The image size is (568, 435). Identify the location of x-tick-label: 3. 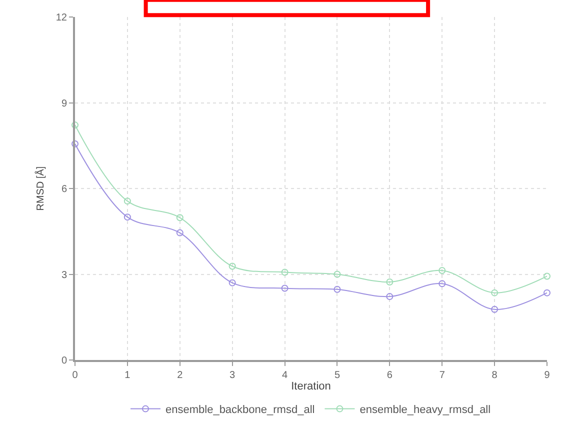
(233, 375).